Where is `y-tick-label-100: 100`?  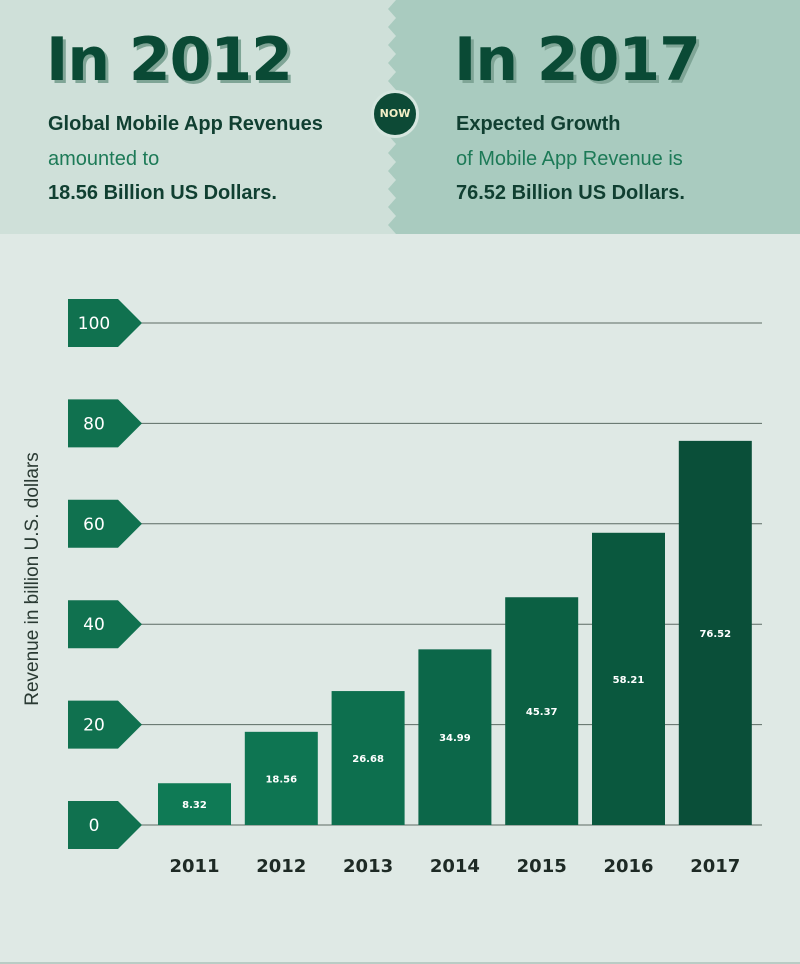
y-tick-label-100: 100 is located at coordinates (94, 324).